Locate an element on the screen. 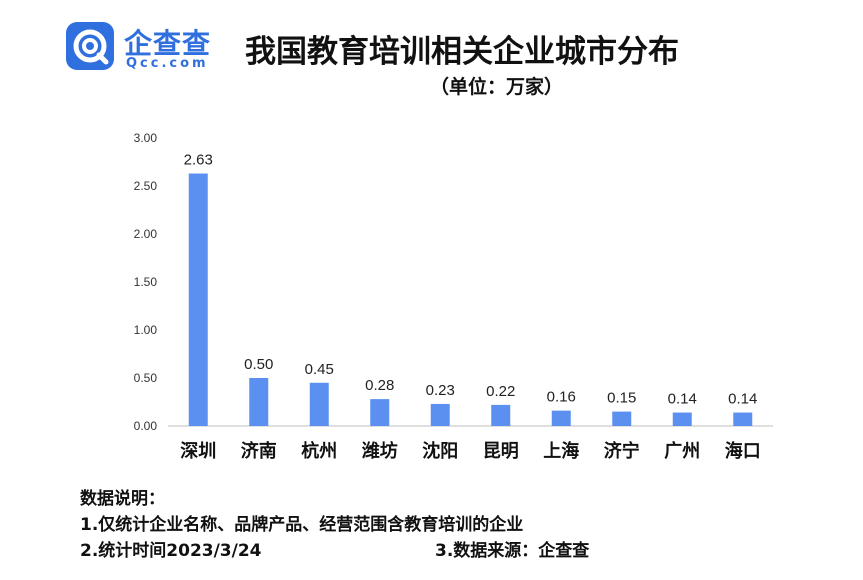  notes-heading: 数据说明： is located at coordinates (122, 499).